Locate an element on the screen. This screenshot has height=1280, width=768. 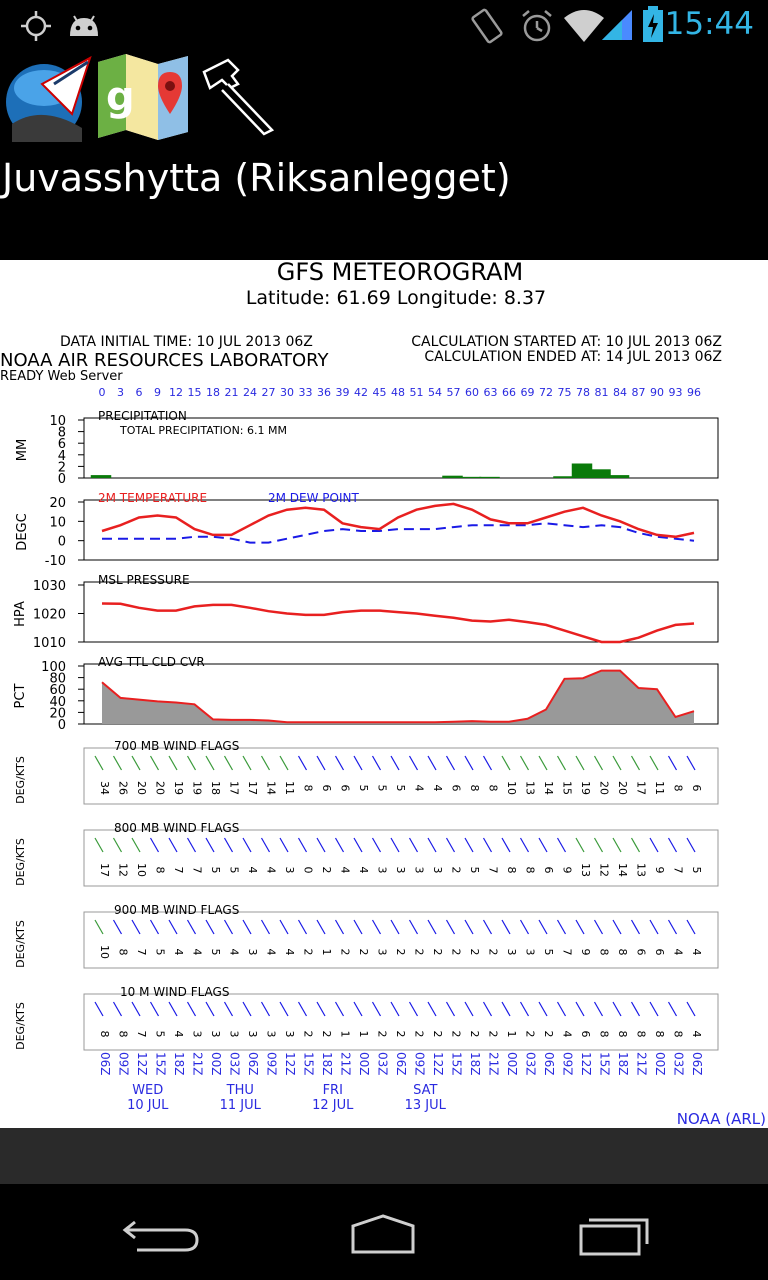
back-button is located at coordinates (161, 1234).